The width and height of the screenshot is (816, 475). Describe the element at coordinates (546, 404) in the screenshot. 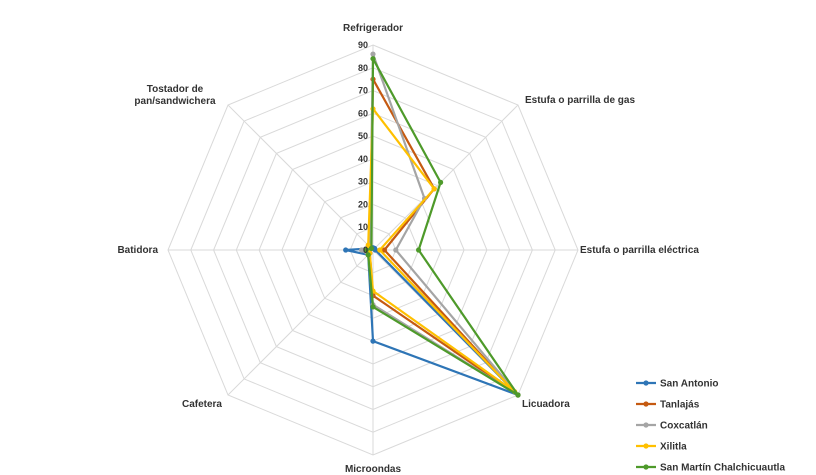

I see `axis-label: Licuadora` at that location.